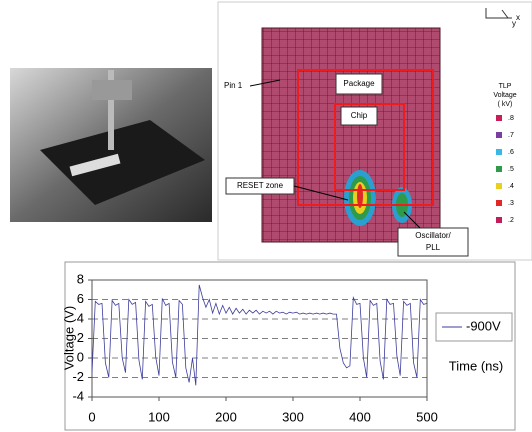  Describe the element at coordinates (511, 186) in the screenshot. I see `legend-label: .4` at that location.